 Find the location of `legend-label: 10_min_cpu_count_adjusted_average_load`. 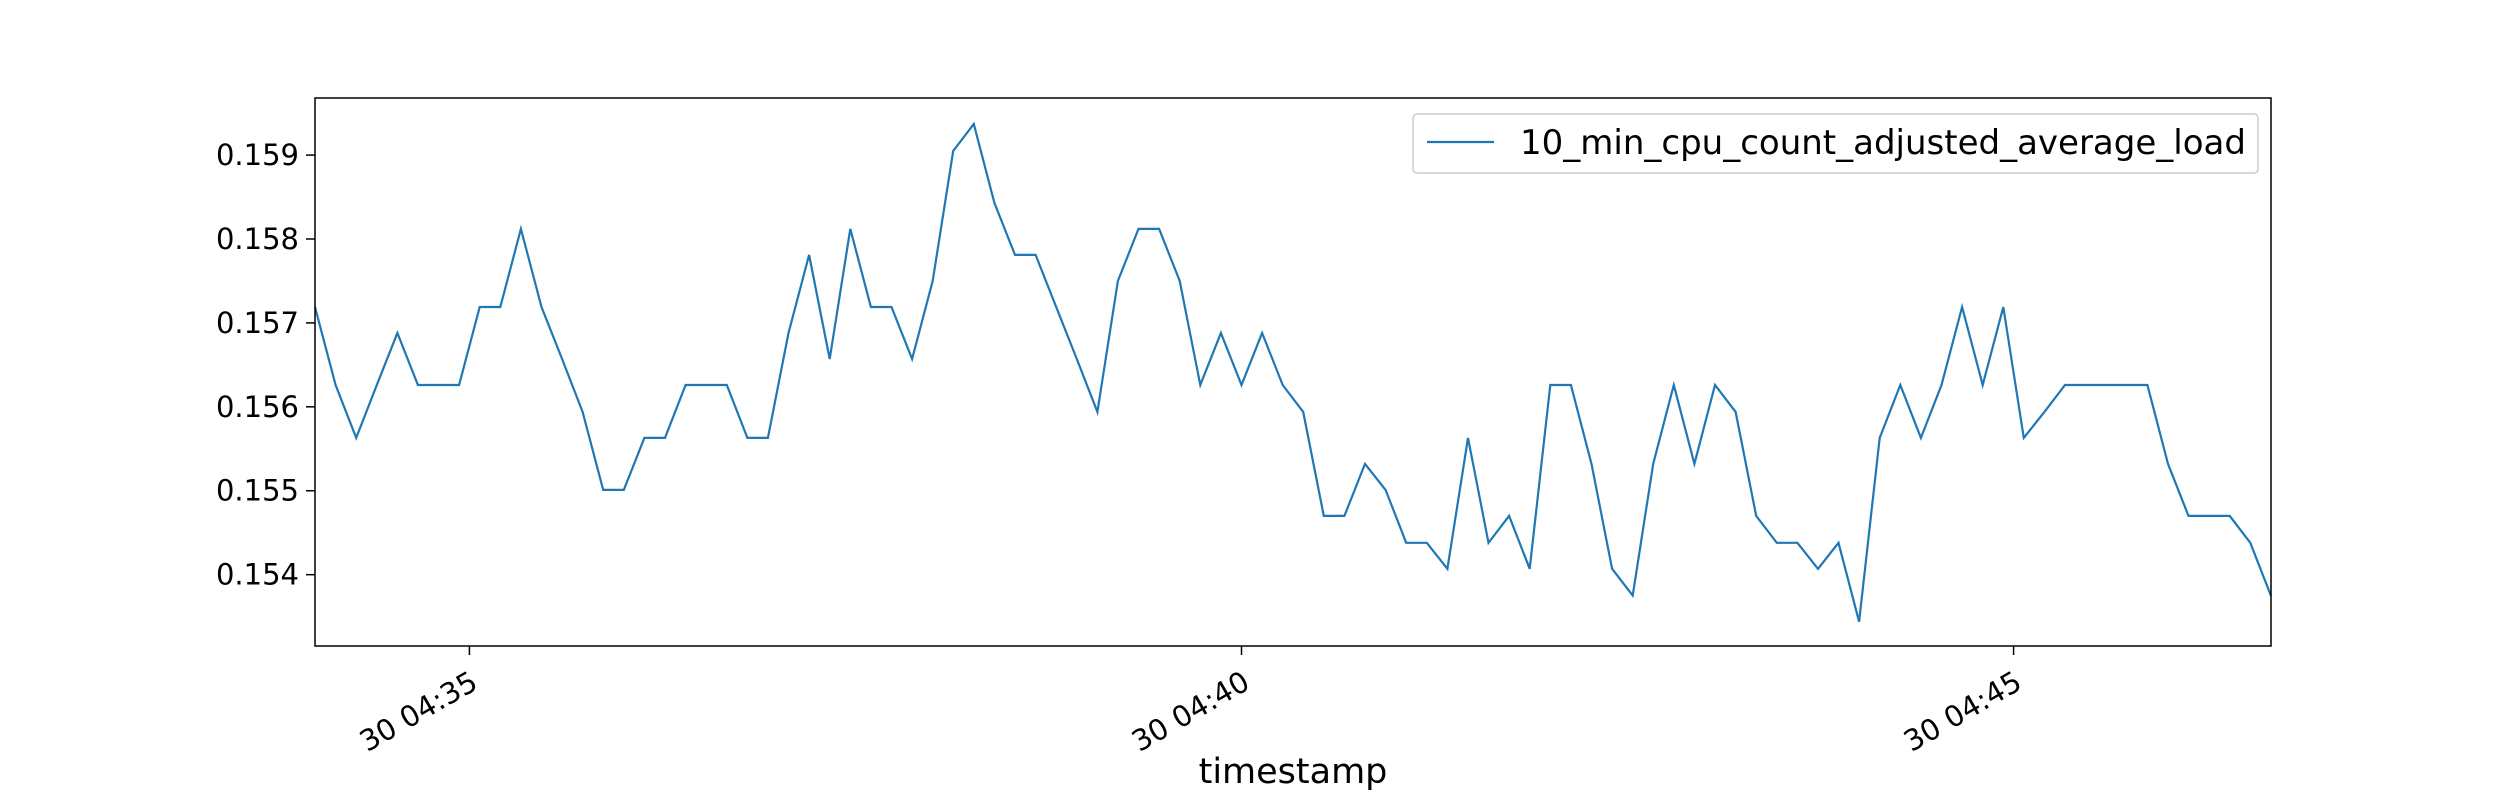

legend-label: 10_min_cpu_count_adjusted_average_load is located at coordinates (1883, 143).